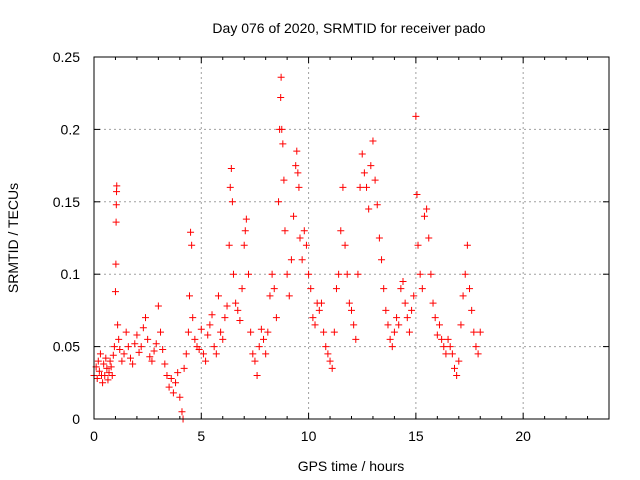 The width and height of the screenshot is (640, 480). What do you see at coordinates (66, 347) in the screenshot?
I see `y-tick-label: 0.05` at bounding box center [66, 347].